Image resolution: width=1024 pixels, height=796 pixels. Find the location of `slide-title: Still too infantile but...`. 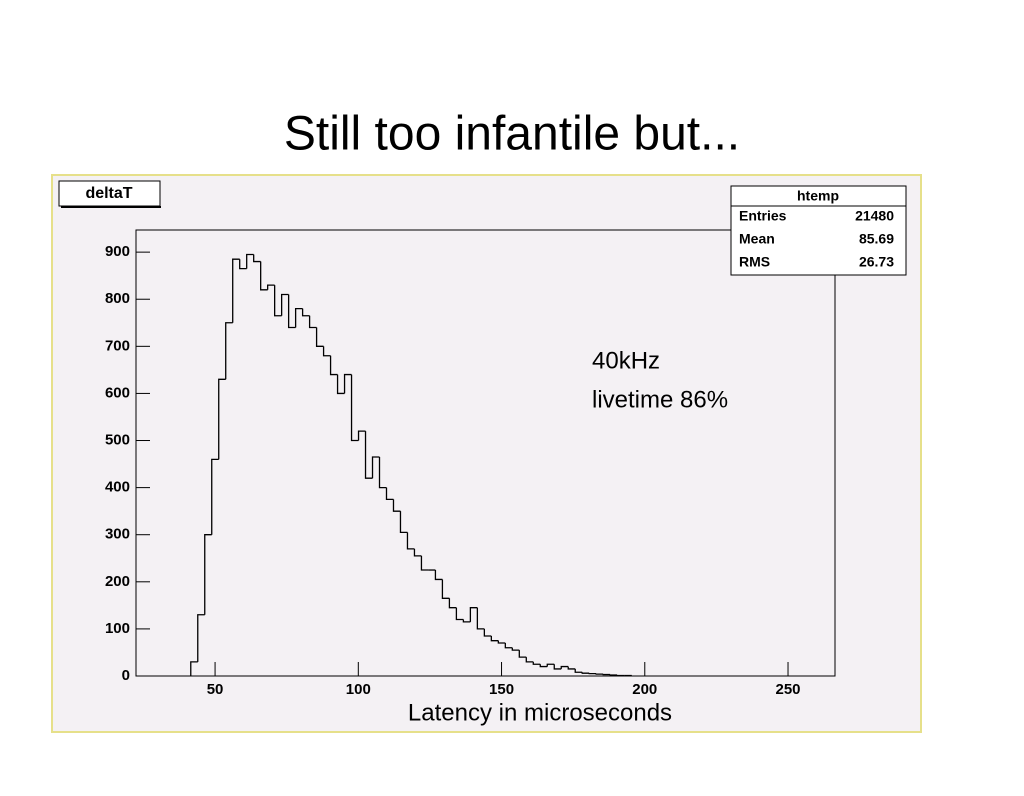

slide-title: Still too infantile but... is located at coordinates (512, 134).